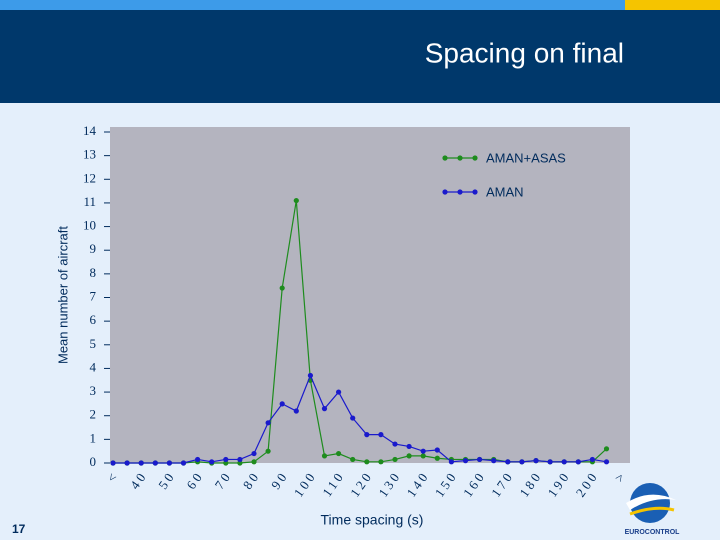 The image size is (720, 545). I want to click on y-tick-label: 2, so click(93, 414).